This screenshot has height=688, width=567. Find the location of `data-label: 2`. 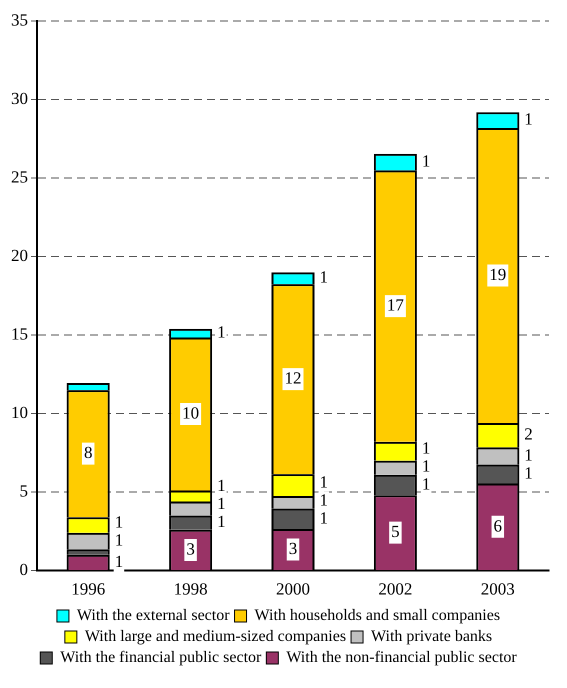

data-label: 2 is located at coordinates (528, 434).